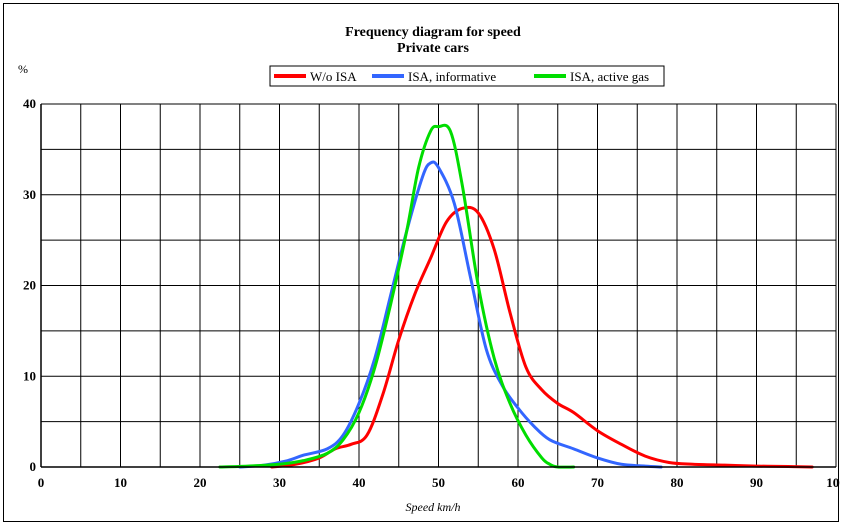 This screenshot has height=525, width=843. Describe the element at coordinates (677, 482) in the screenshot. I see `x-tick-label: 80` at that location.